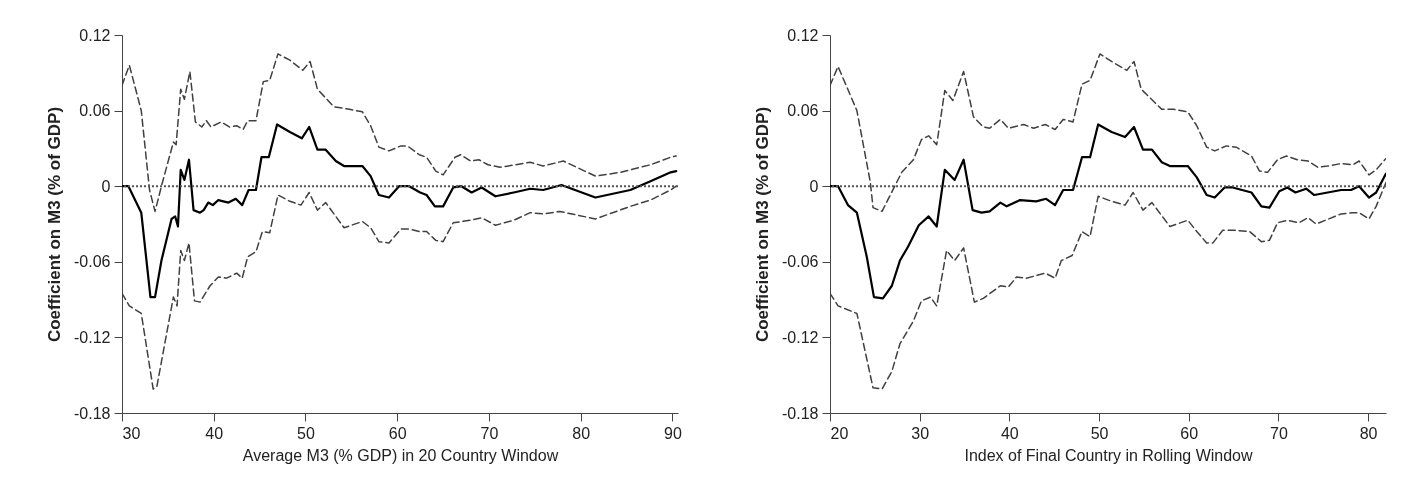 This screenshot has width=1414, height=494. Describe the element at coordinates (400, 455) in the screenshot. I see `x-axis-title: Average M3 (% GDP) in 20 Country Window` at that location.